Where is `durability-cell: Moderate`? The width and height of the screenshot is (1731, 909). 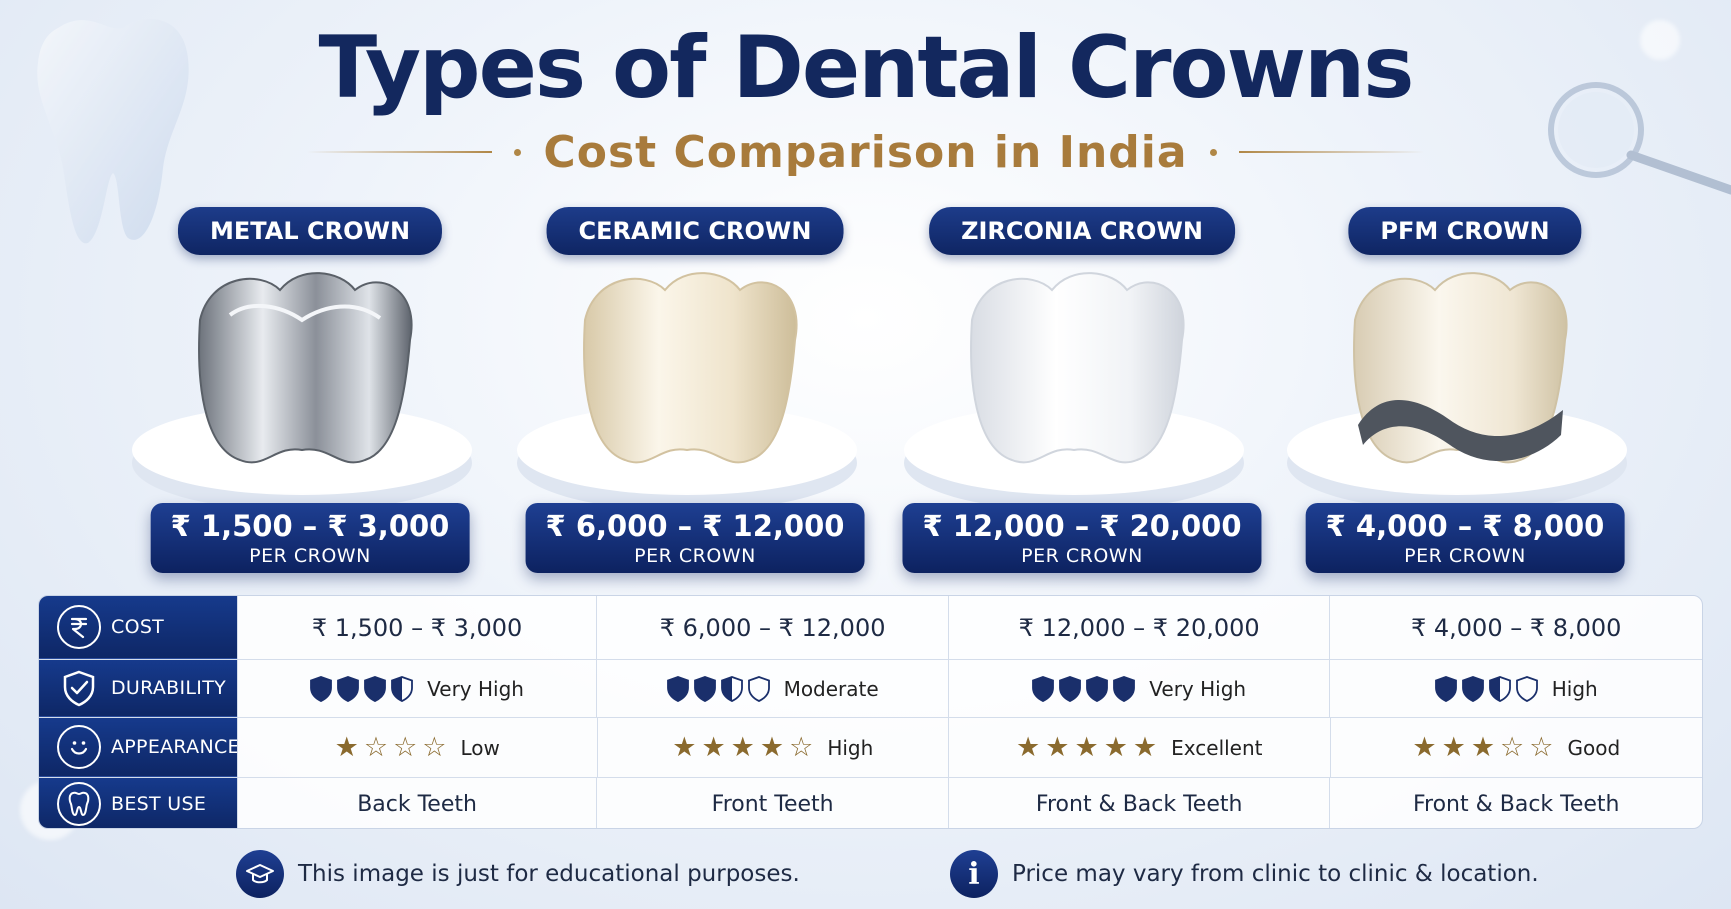
durability-cell: Moderate is located at coordinates (772, 688).